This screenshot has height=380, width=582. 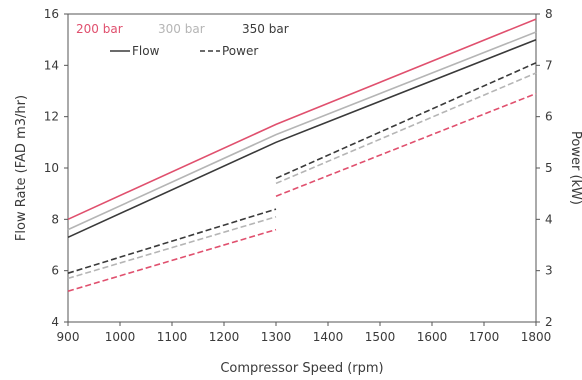 I want to click on y-tick-label: 8, so click(x=55, y=219).